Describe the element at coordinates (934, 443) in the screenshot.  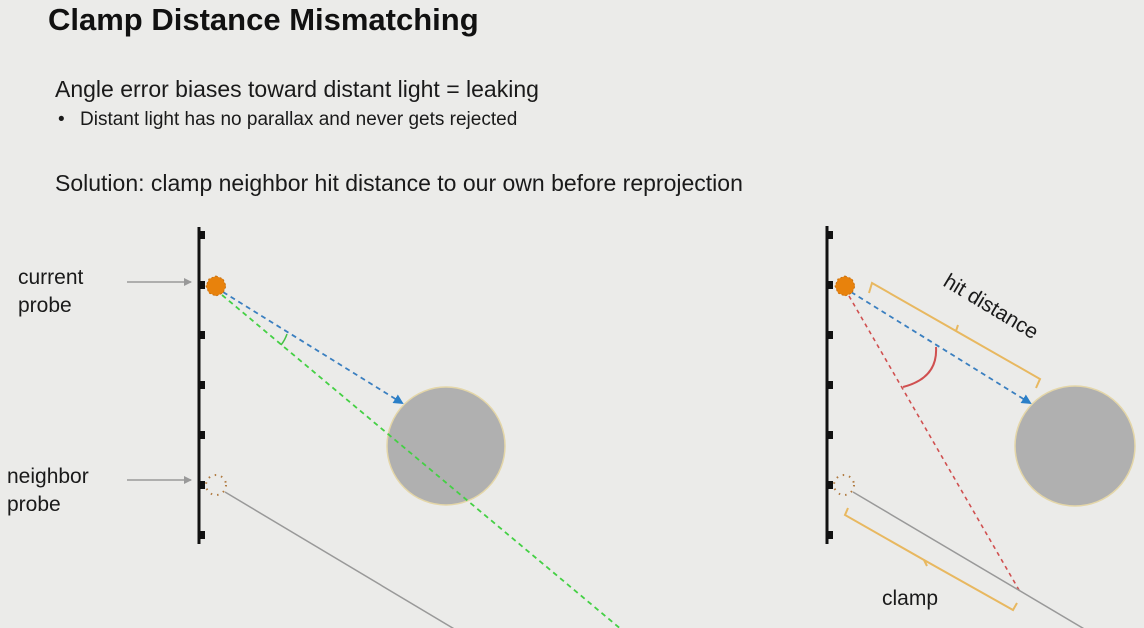
I see `red-reprojected-ray` at that location.